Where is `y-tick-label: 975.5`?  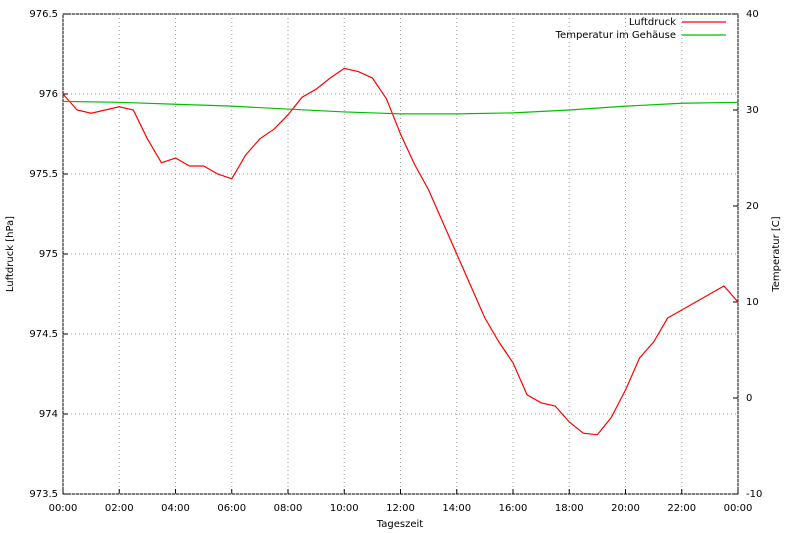
y-tick-label: 975.5 is located at coordinates (43, 174).